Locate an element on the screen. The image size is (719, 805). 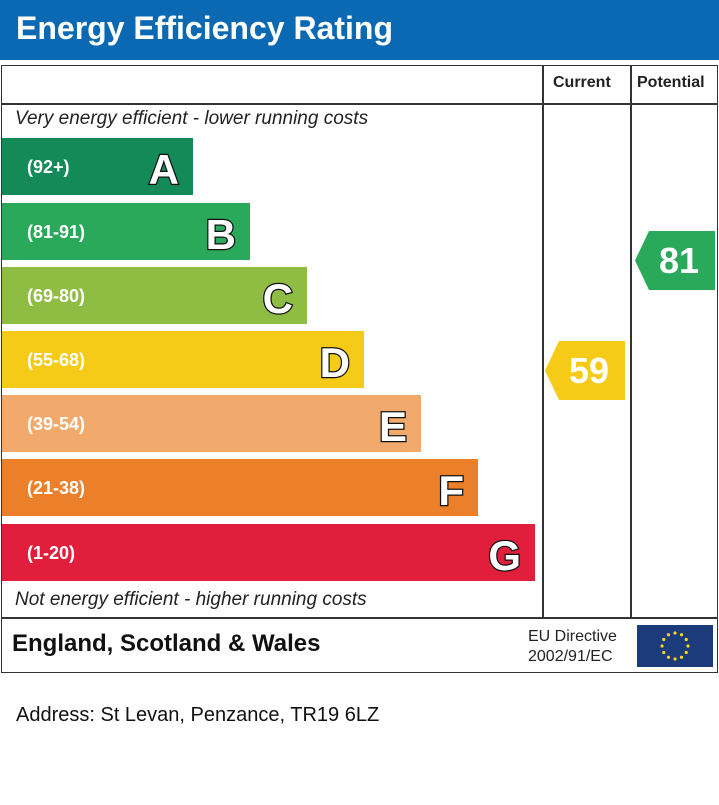
band-bar-E is located at coordinates (211, 423).